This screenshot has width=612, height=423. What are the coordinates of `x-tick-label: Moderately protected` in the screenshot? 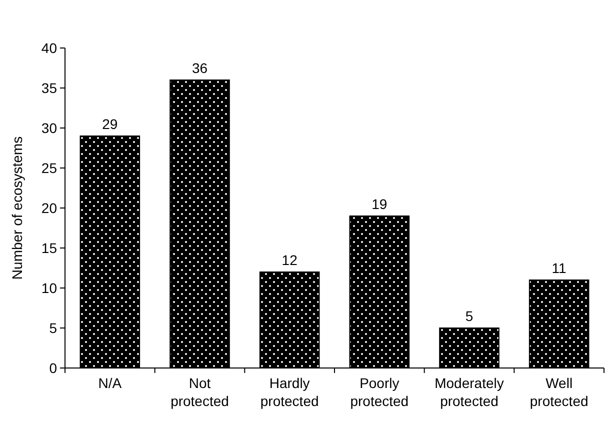 It's located at (469, 392).